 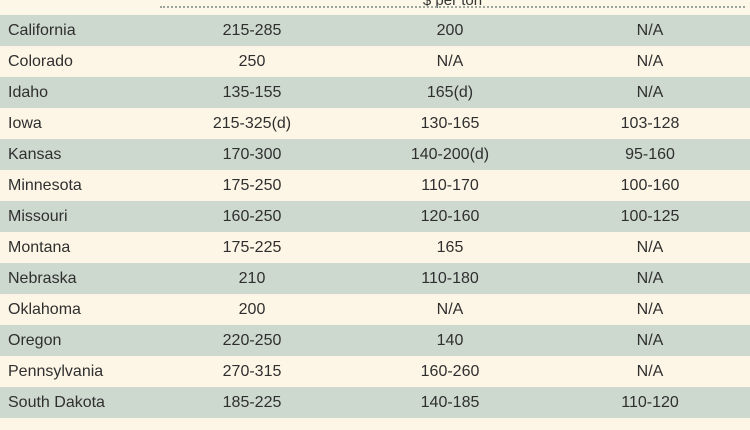 What do you see at coordinates (375, 30) in the screenshot?
I see `table-row: California 215-285 200 N/A` at bounding box center [375, 30].